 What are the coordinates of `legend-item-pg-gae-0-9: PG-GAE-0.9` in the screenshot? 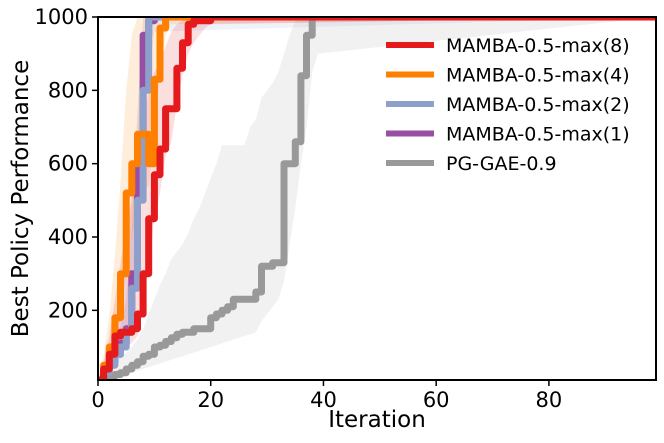 It's located at (471, 164).